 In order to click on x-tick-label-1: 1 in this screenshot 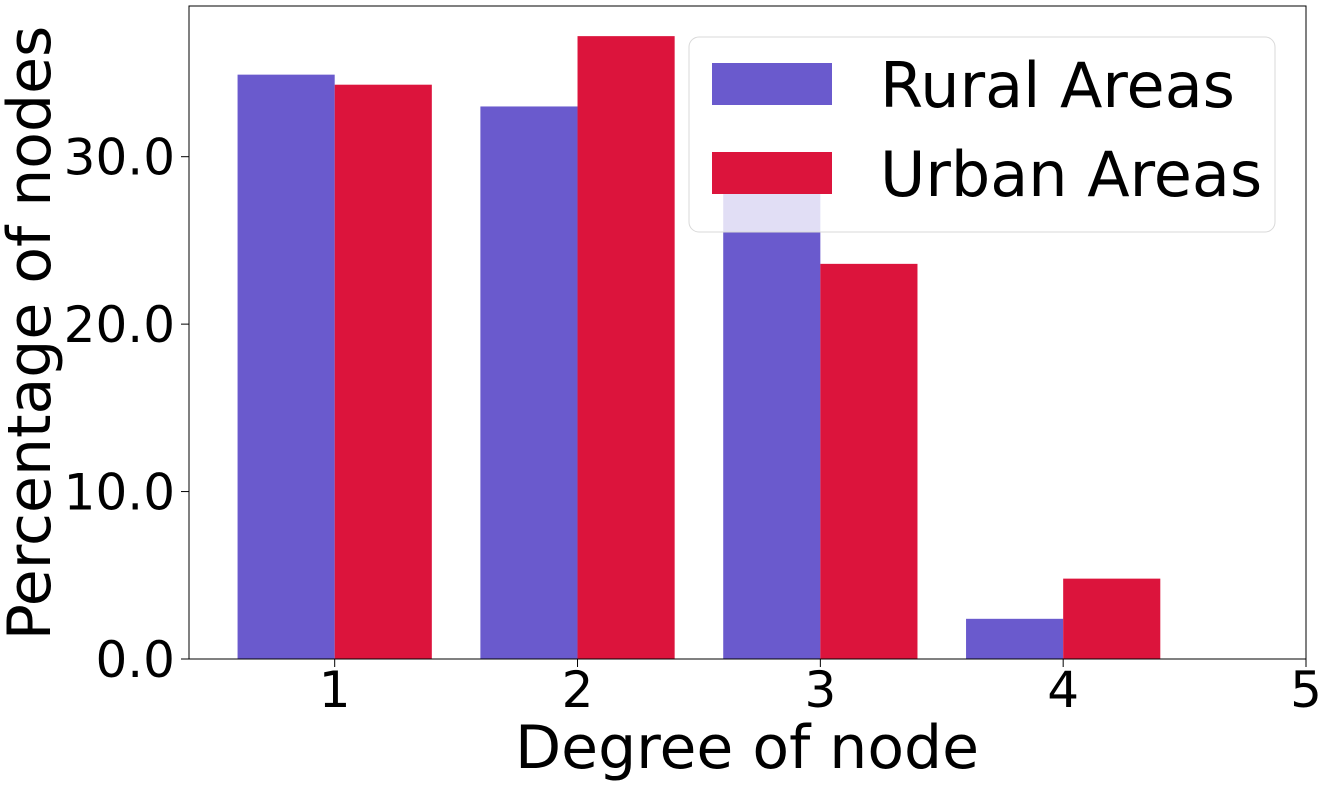, I will do `click(335, 690)`.